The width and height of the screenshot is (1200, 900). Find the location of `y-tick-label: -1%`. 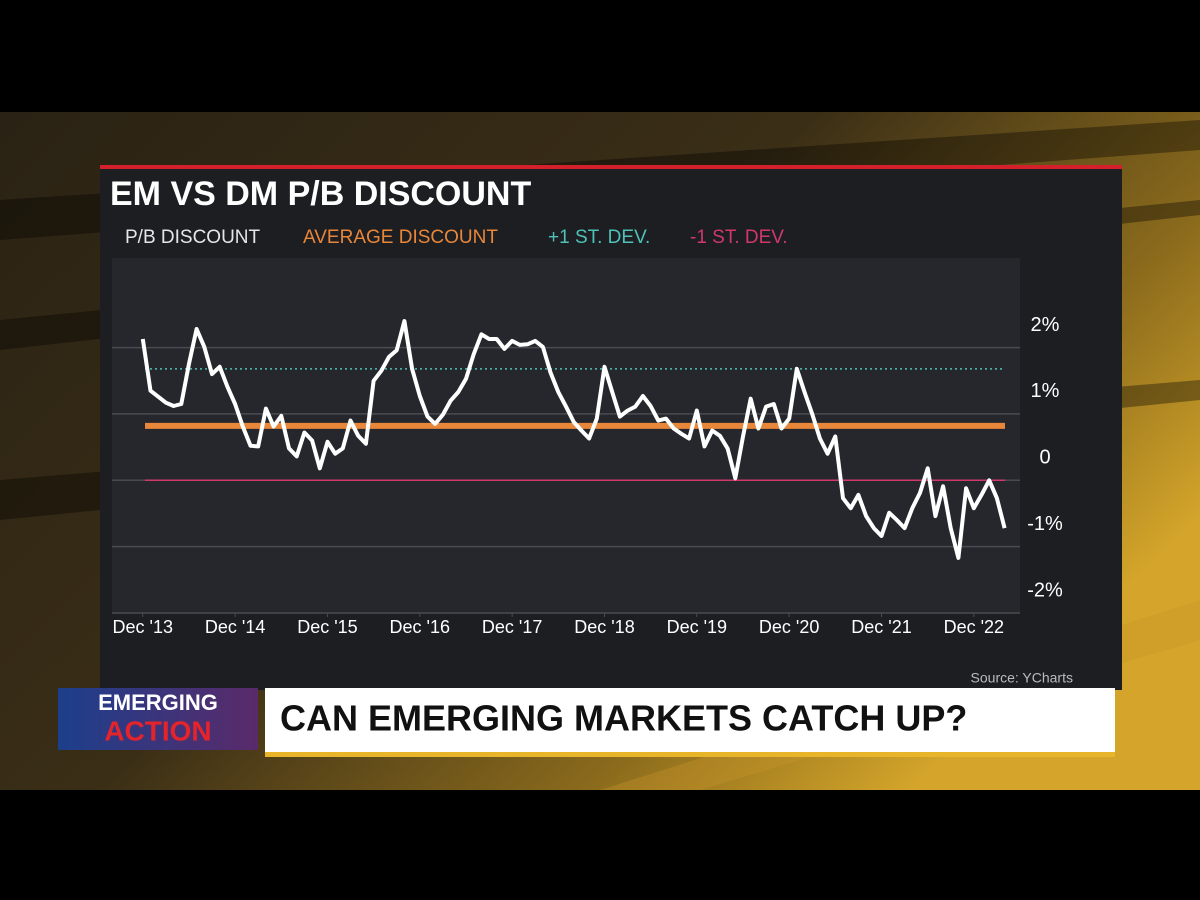

y-tick-label: -1% is located at coordinates (1045, 524).